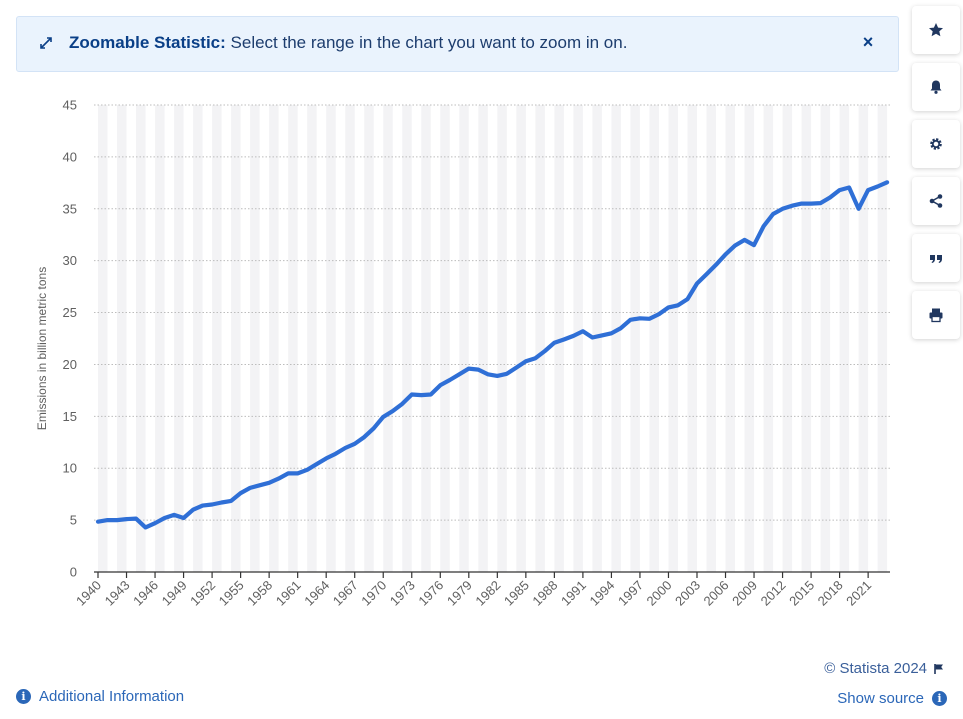 The height and width of the screenshot is (719, 963). I want to click on zoom-banner-title: Zoomable Statistic:, so click(147, 42).